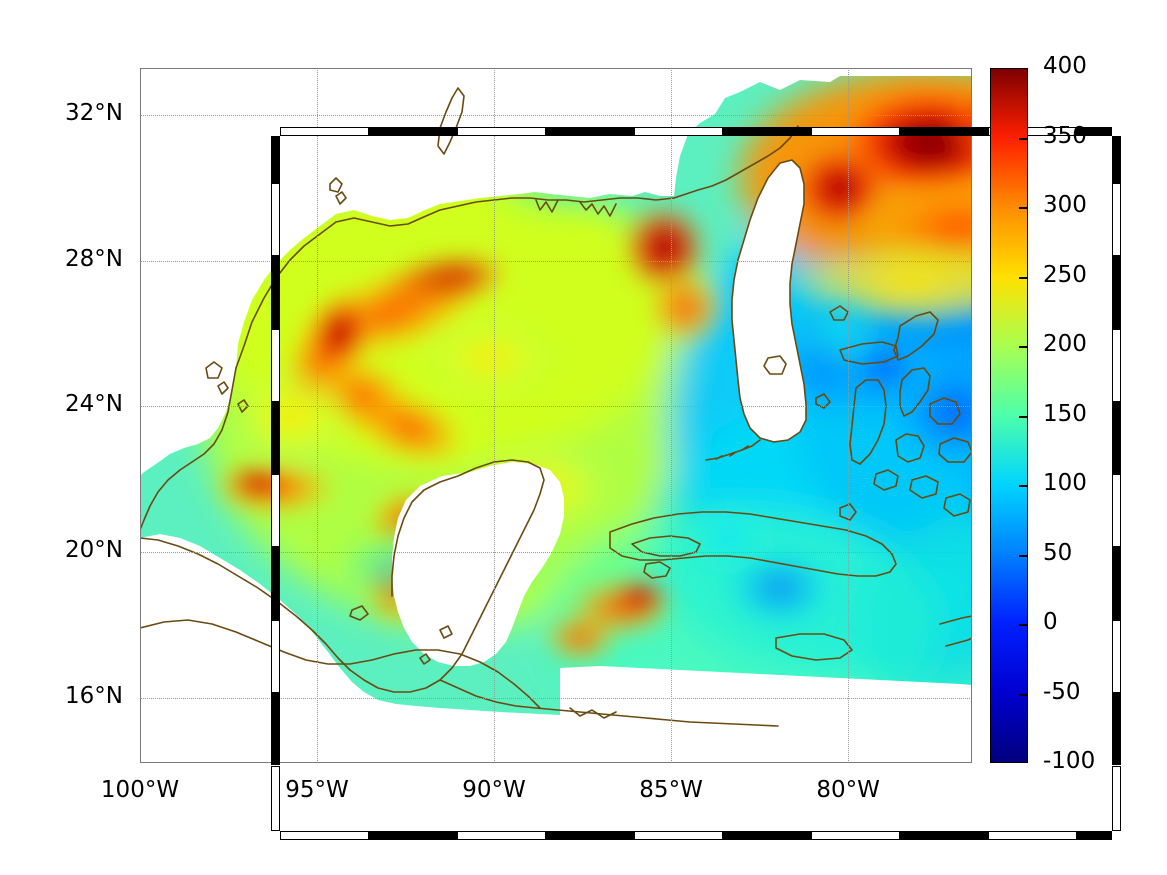 The height and width of the screenshot is (875, 1167). Describe the element at coordinates (1042, 413) in the screenshot. I see `colorbar: -100 -50 0 50 100 150 200 250 300 350 400` at that location.